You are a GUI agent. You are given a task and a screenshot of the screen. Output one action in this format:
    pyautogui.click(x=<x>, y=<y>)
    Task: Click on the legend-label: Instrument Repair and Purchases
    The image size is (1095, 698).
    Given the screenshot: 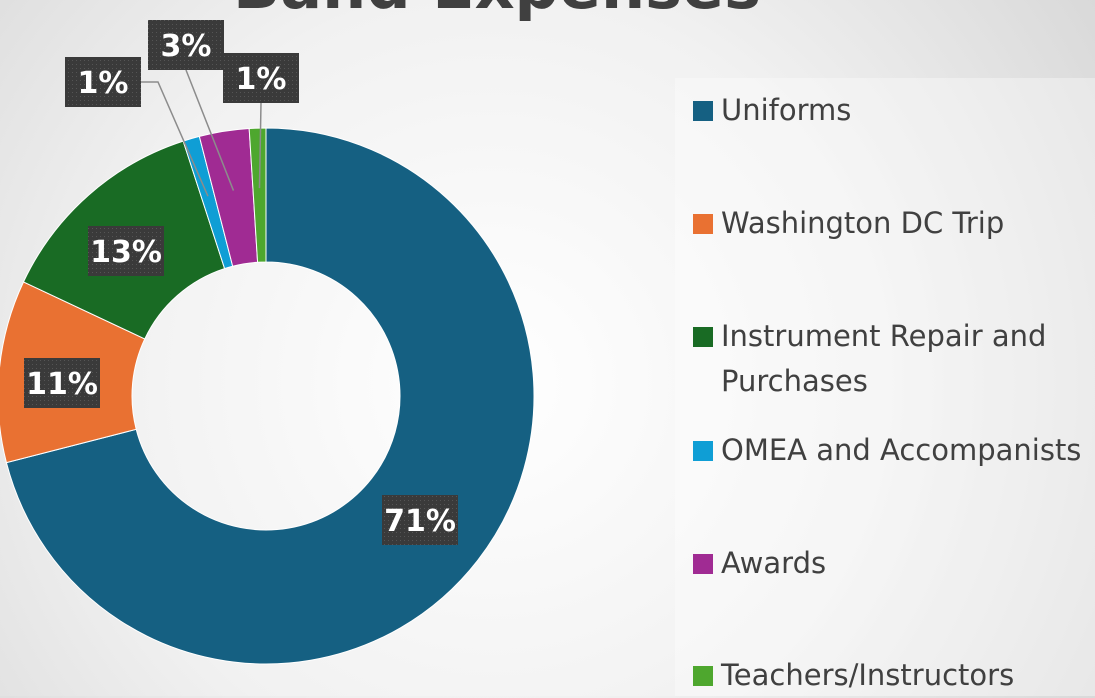 What is the action you would take?
    pyautogui.click(x=884, y=358)
    